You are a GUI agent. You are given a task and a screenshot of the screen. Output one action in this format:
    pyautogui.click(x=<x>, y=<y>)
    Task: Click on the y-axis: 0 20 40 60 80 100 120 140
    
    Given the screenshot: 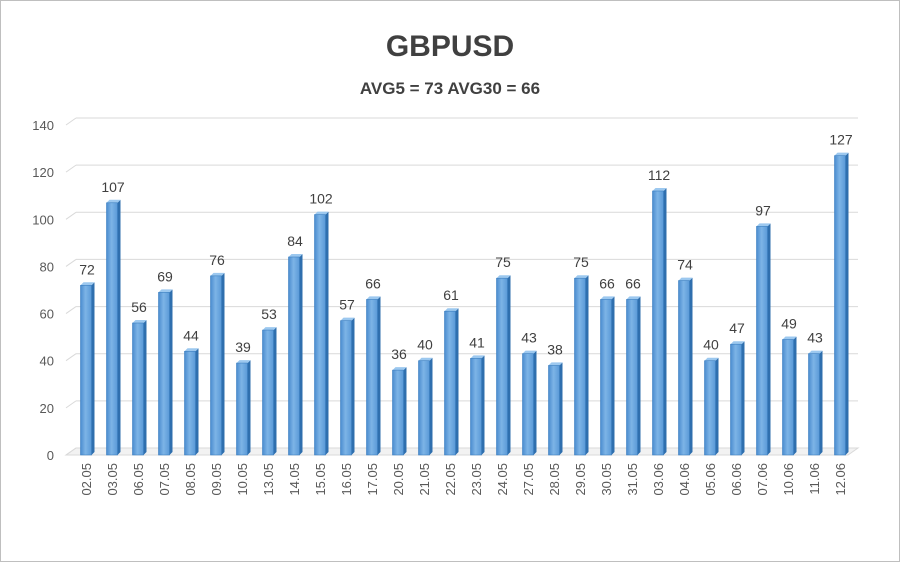 What is the action you would take?
    pyautogui.click(x=43, y=290)
    